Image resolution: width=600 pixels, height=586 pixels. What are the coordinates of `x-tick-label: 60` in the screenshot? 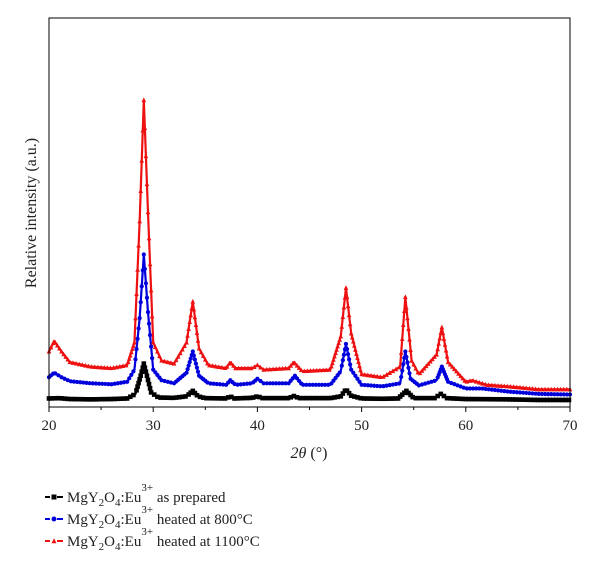 It's located at (465, 426).